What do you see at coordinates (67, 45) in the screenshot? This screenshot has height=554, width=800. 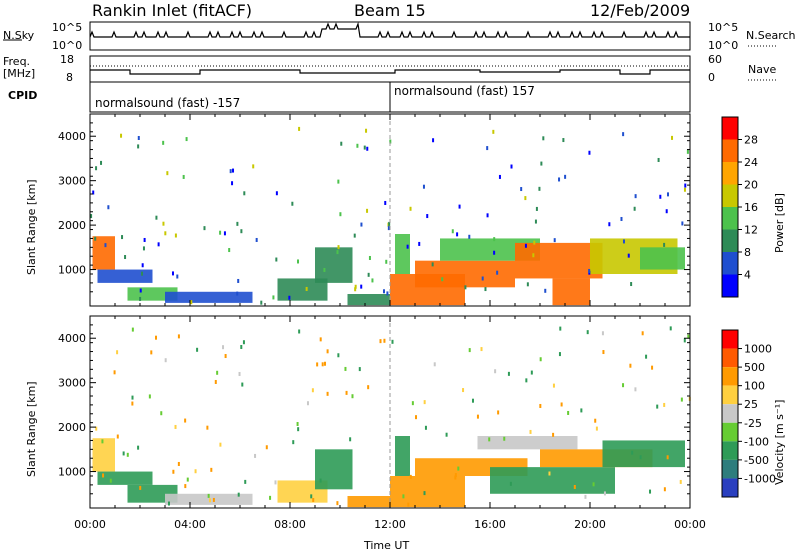 I see `nsky-tick-bottom: 10^0` at bounding box center [67, 45].